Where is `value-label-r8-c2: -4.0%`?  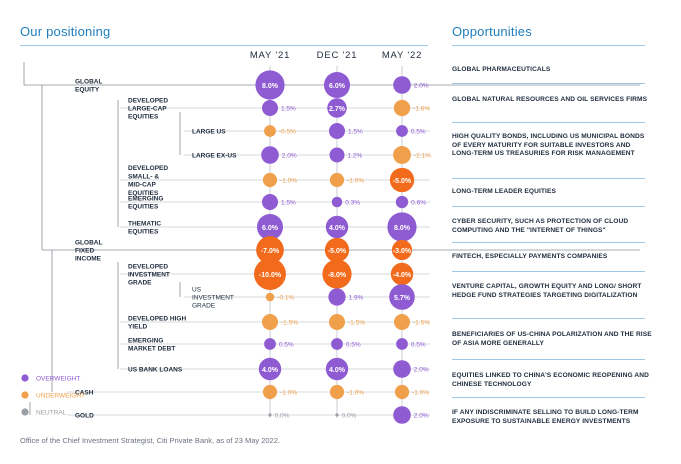 value-label-r8-c2: -4.0% is located at coordinates (402, 275).